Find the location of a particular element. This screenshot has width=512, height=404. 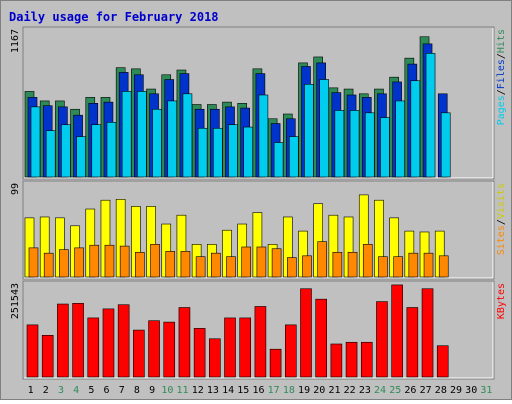

x-tick-label-10: 10 is located at coordinates (167, 390).